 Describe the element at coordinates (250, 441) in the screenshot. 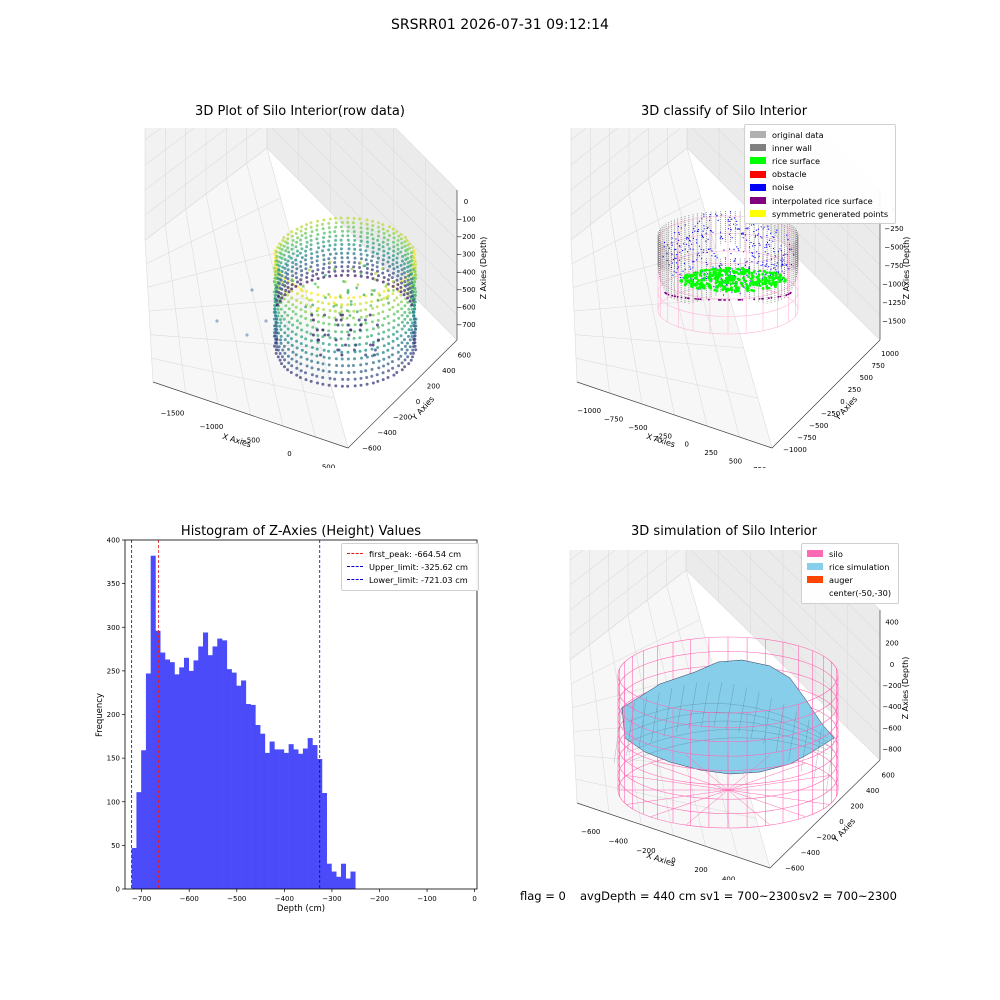

I see `panel1-x-tick: −500` at that location.